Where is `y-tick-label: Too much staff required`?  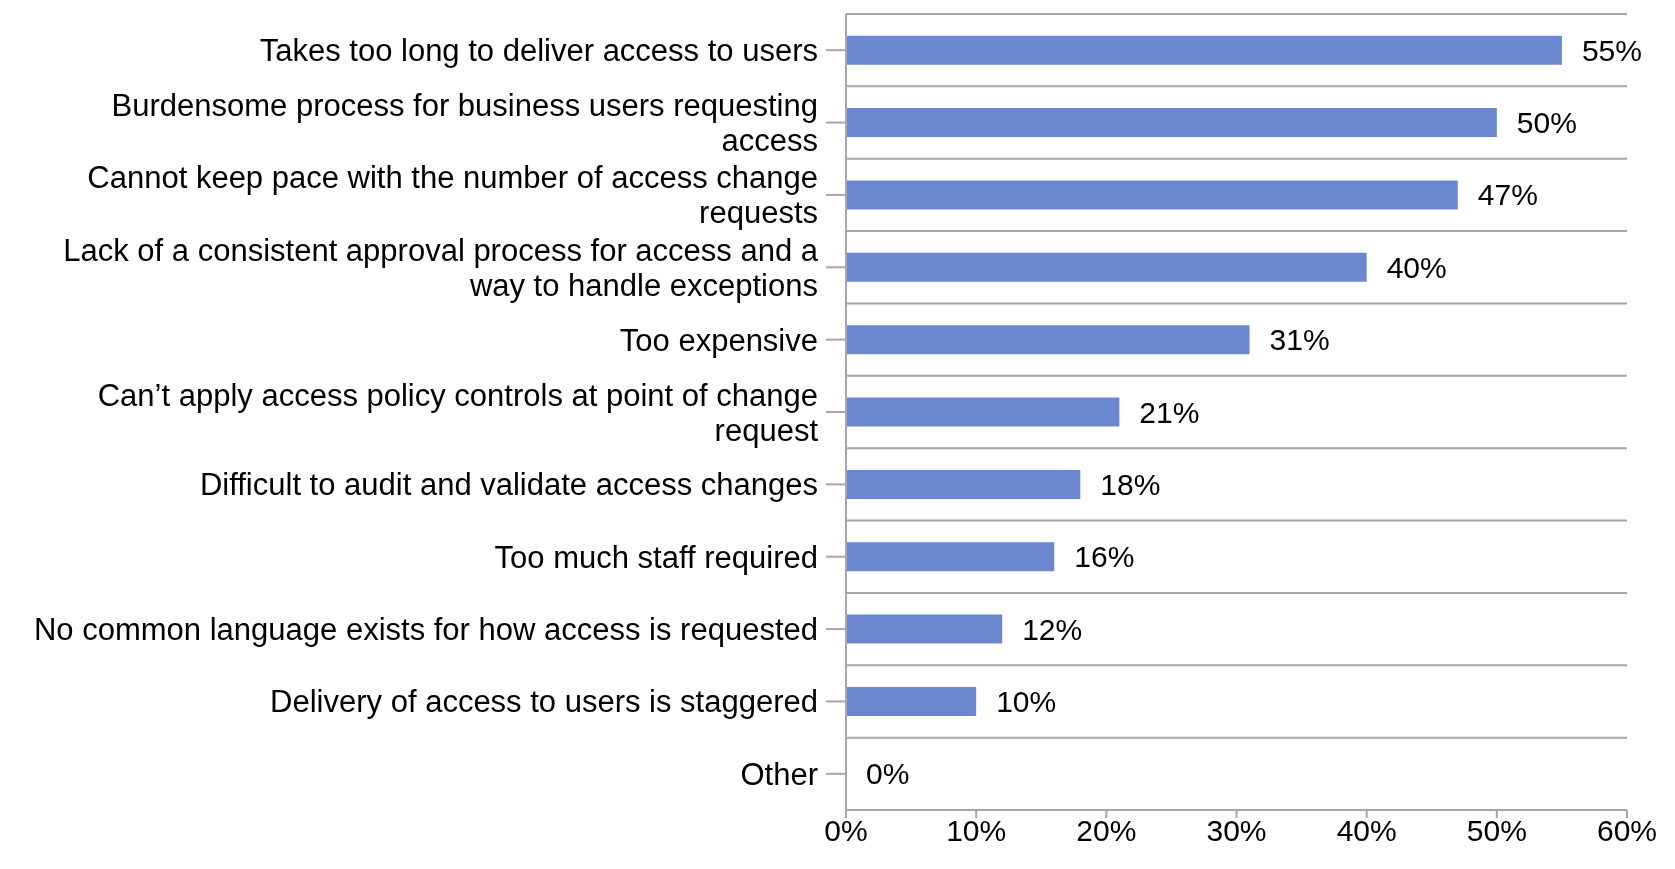 y-tick-label: Too much staff required is located at coordinates (656, 557).